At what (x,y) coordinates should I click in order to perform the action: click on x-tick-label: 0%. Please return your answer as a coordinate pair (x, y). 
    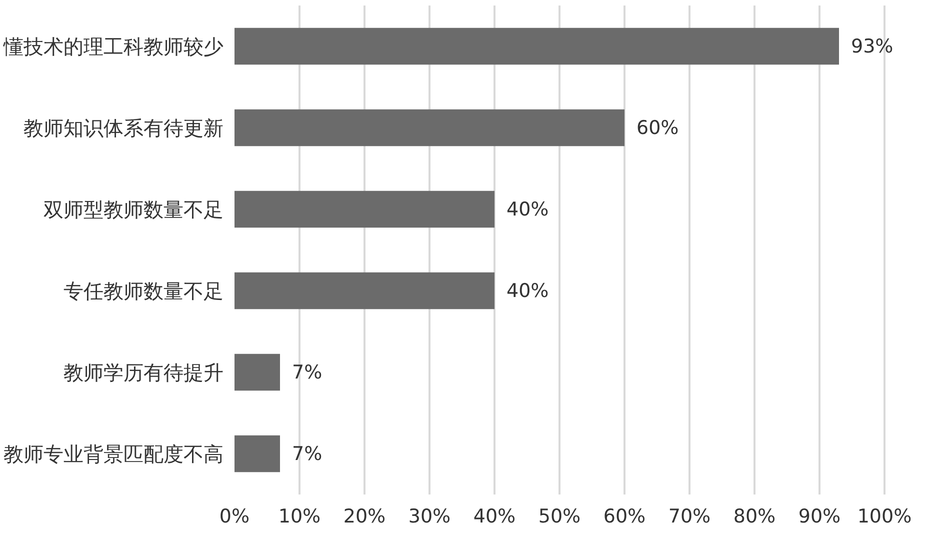
    Looking at the image, I should click on (234, 517).